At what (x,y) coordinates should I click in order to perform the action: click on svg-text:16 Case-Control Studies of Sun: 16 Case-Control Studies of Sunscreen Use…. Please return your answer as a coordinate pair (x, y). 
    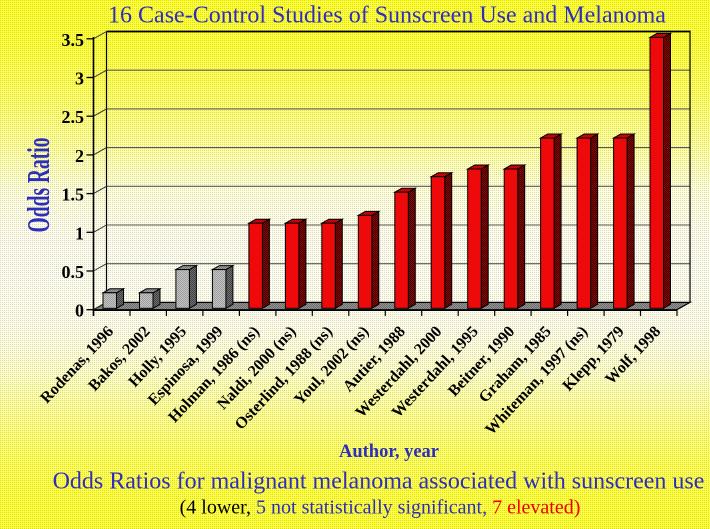
    Looking at the image, I should click on (387, 16).